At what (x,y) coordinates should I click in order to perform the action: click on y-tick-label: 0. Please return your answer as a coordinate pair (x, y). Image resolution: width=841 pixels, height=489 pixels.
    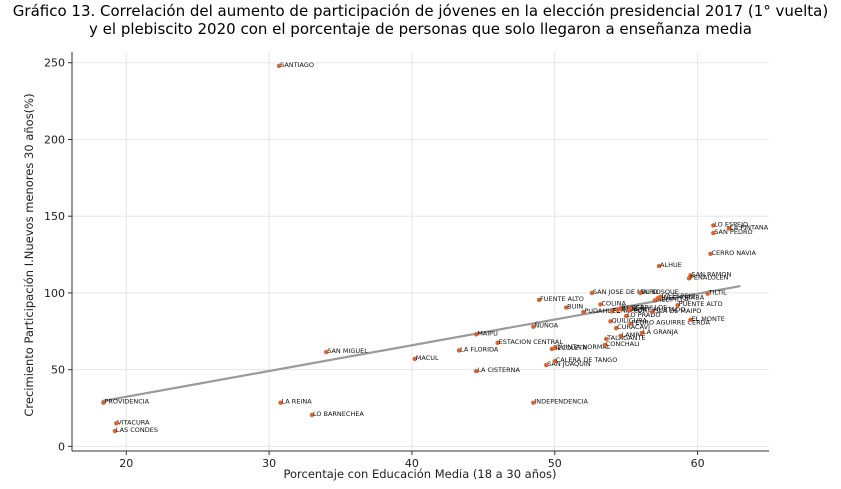
    Looking at the image, I should click on (61, 446).